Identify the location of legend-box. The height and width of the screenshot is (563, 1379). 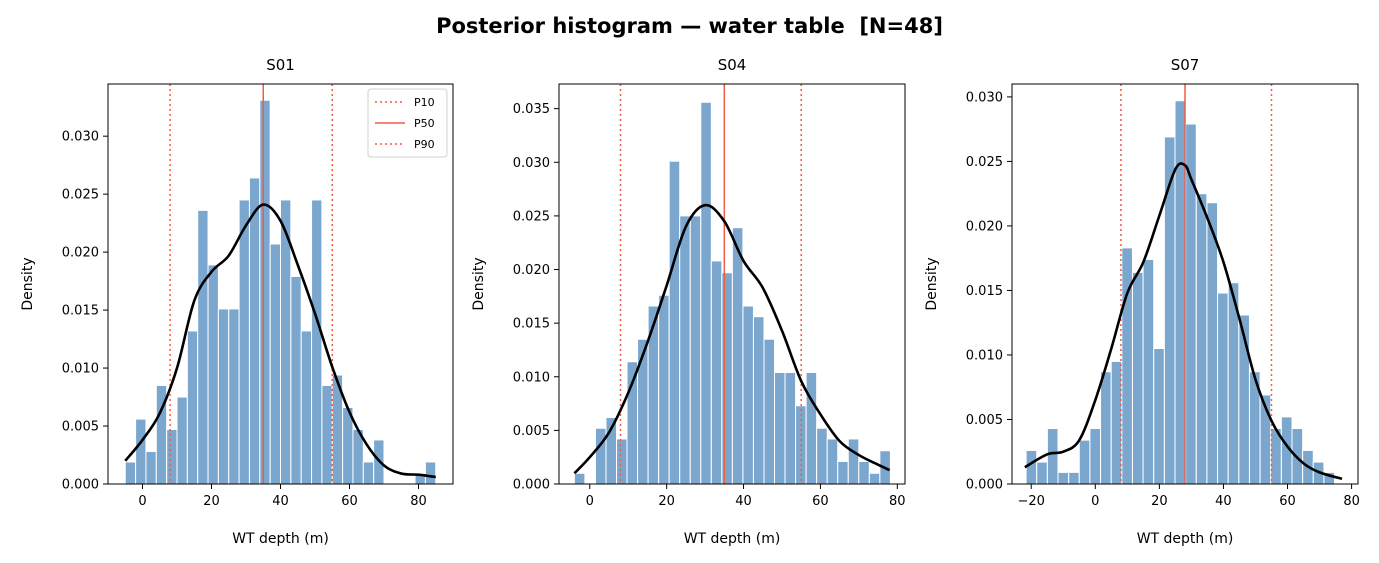
(407, 123).